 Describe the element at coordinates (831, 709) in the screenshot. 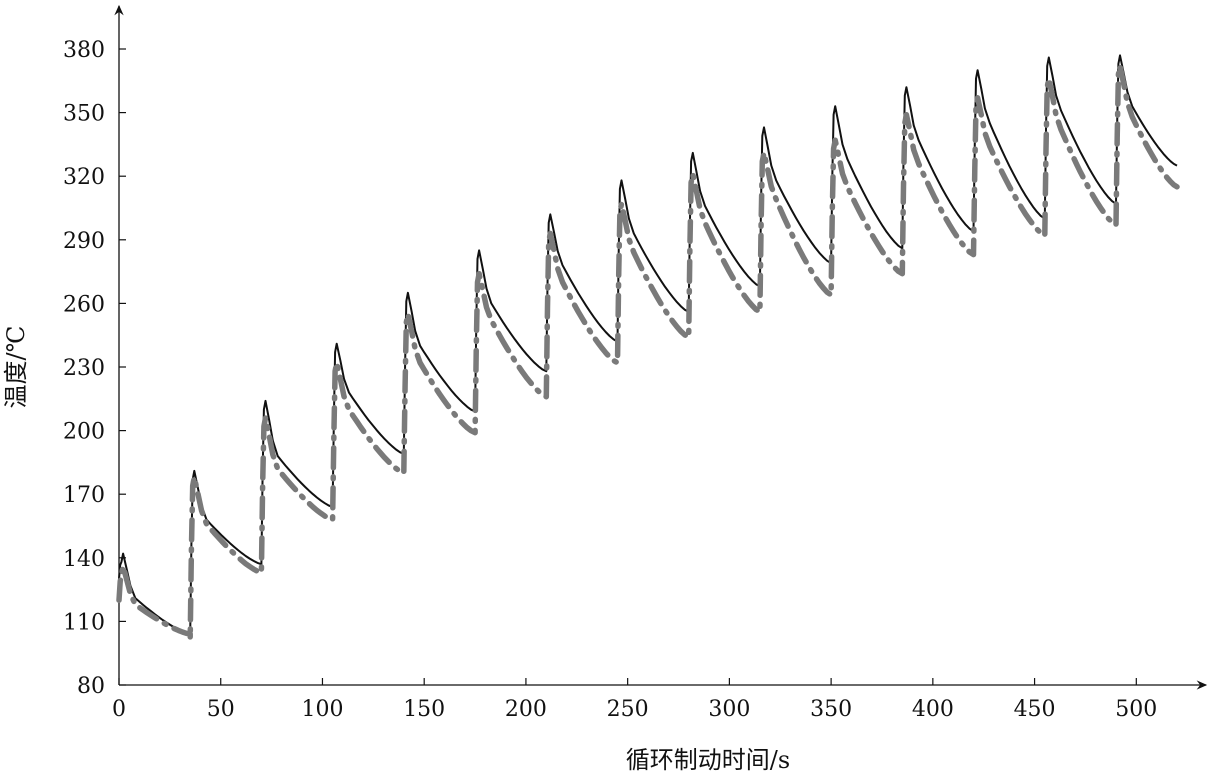

I see `x-tick-label: 350` at that location.